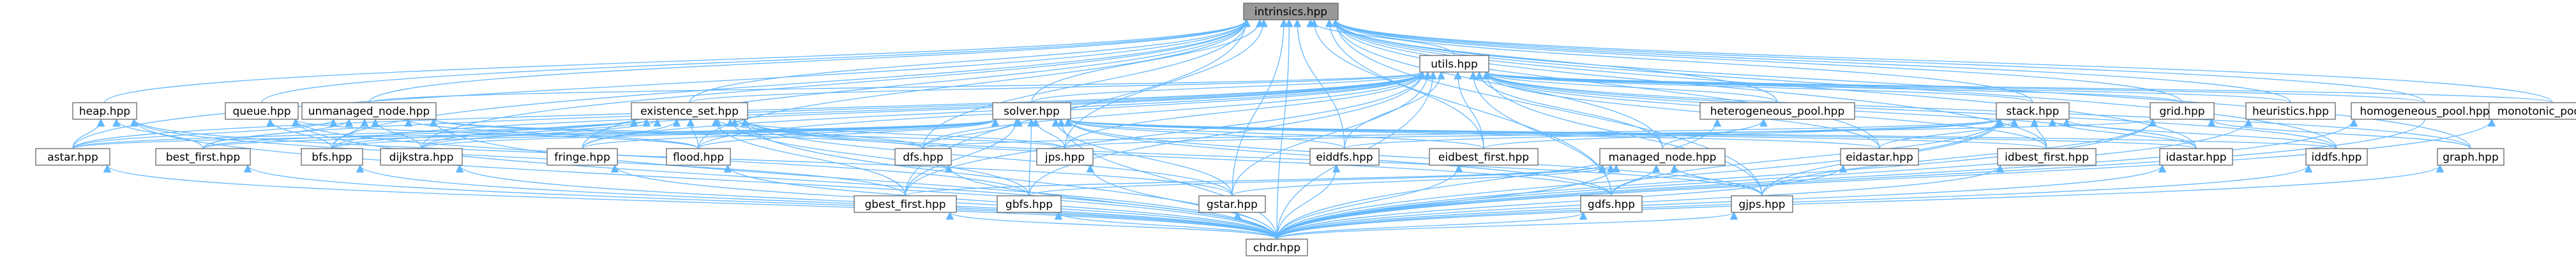 This screenshot has height=257, width=2576. I want to click on edge-gdfs-to-intrinsics, so click(1470, 108).